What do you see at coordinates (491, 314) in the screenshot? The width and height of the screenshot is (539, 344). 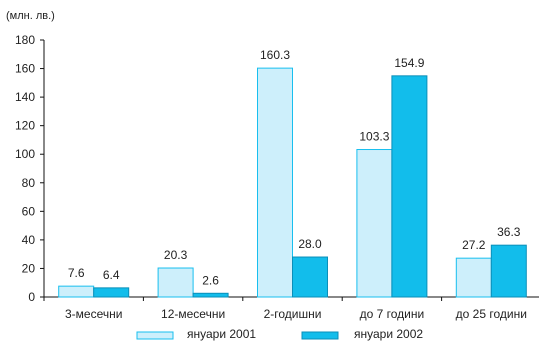 I see `category-label: до 25 години` at bounding box center [491, 314].